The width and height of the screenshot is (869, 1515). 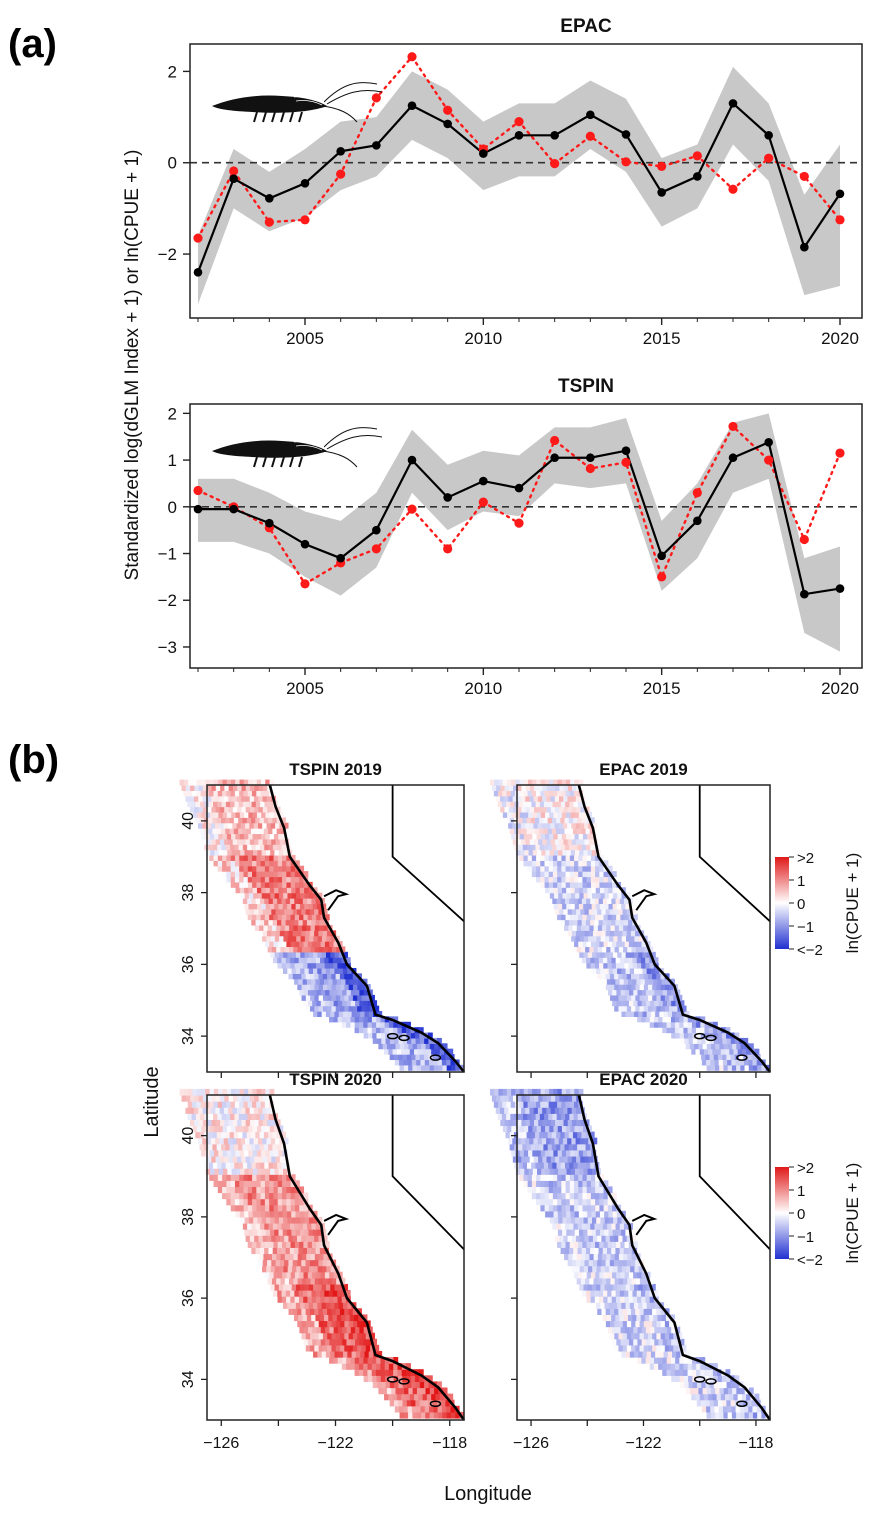 What do you see at coordinates (335, 769) in the screenshot?
I see `map-title: TSPIN 2019` at bounding box center [335, 769].